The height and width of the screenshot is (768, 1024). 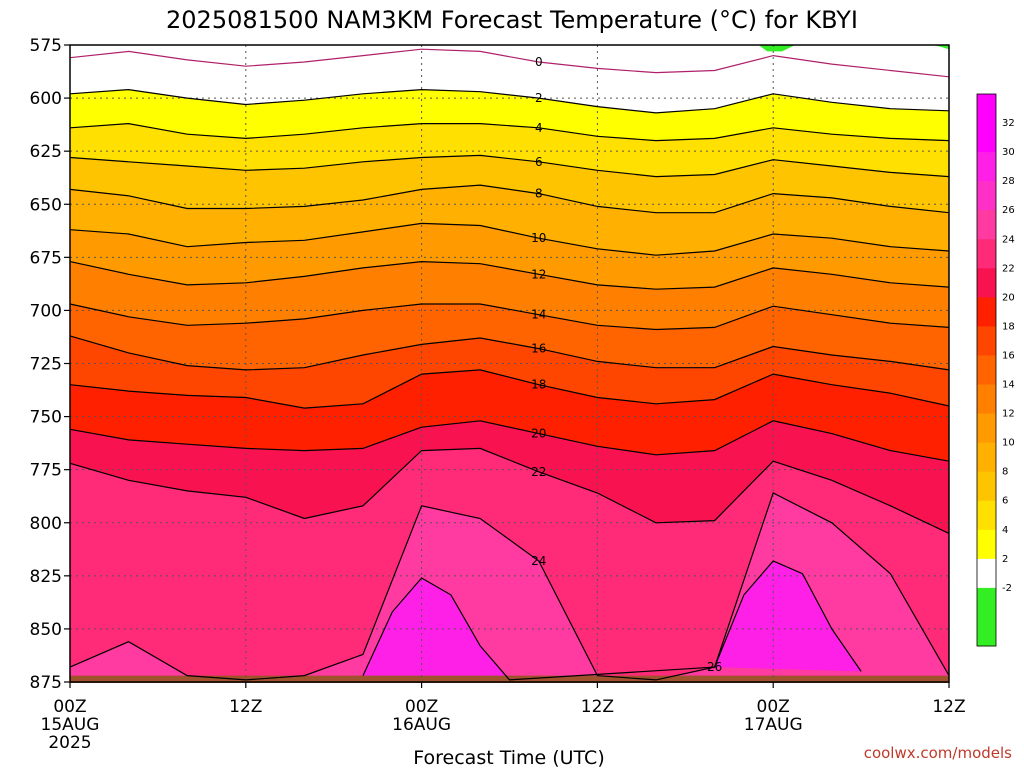 What do you see at coordinates (539, 62) in the screenshot?
I see `isotherm-label-0: 0` at bounding box center [539, 62].